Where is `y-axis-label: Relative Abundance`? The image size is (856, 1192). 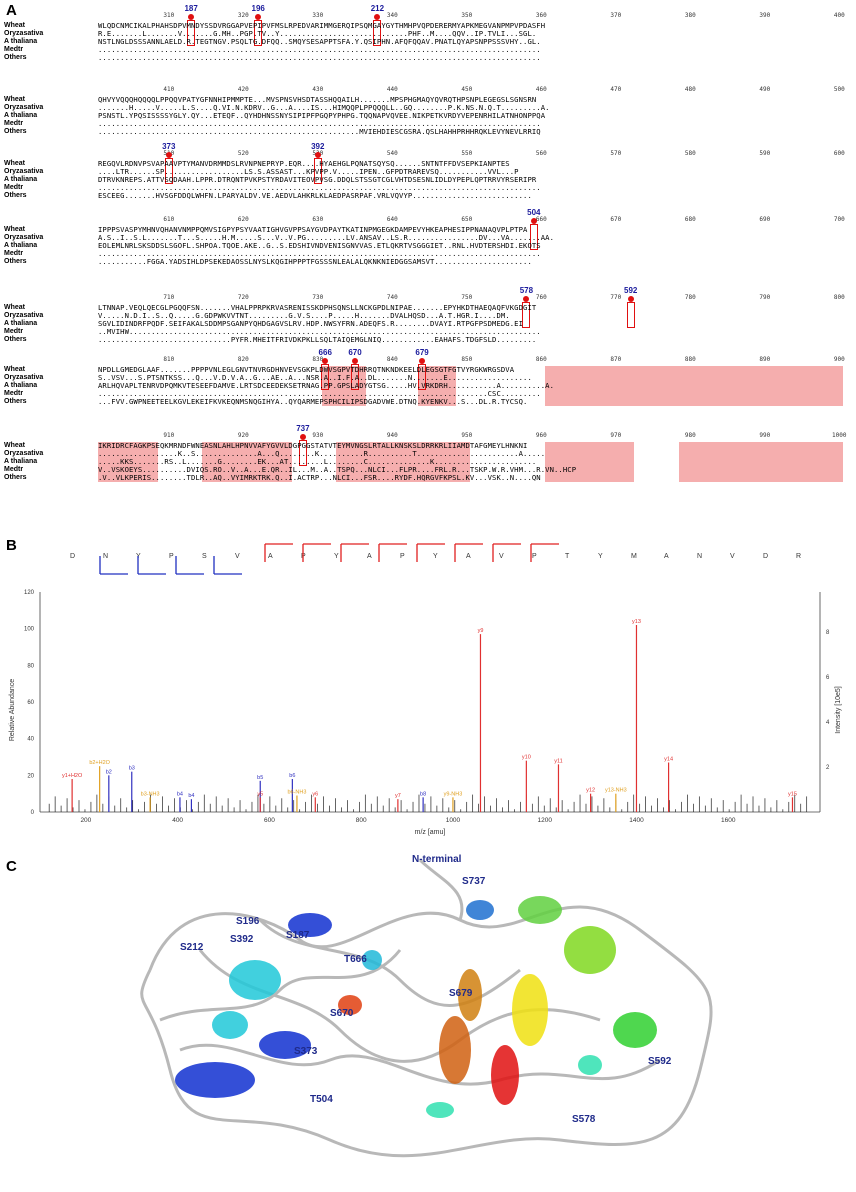 y-axis-label: Relative Abundance is located at coordinates (12, 710).